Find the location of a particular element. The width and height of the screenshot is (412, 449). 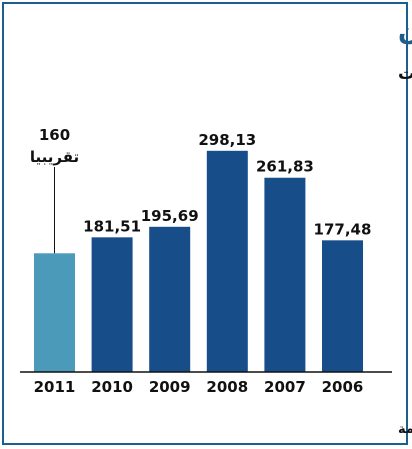

bar-2009 is located at coordinates (170, 299).